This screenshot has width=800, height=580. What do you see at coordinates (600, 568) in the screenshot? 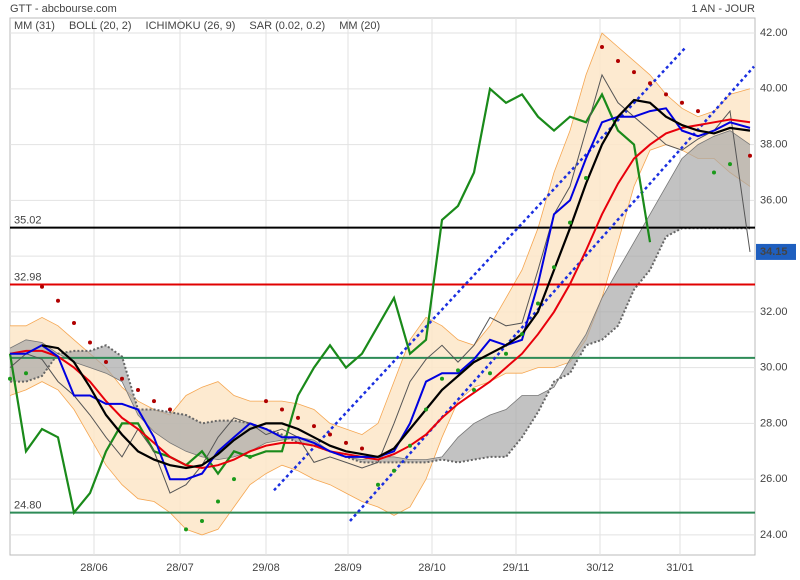
I see `x-tick-label: 30/12` at bounding box center [600, 568].